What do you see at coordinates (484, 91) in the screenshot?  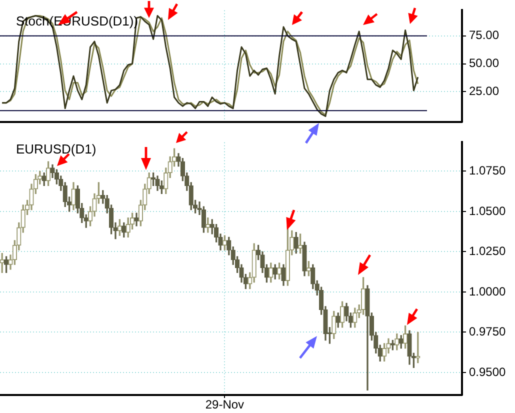 I see `y-tick-label: 25.00` at bounding box center [484, 91].